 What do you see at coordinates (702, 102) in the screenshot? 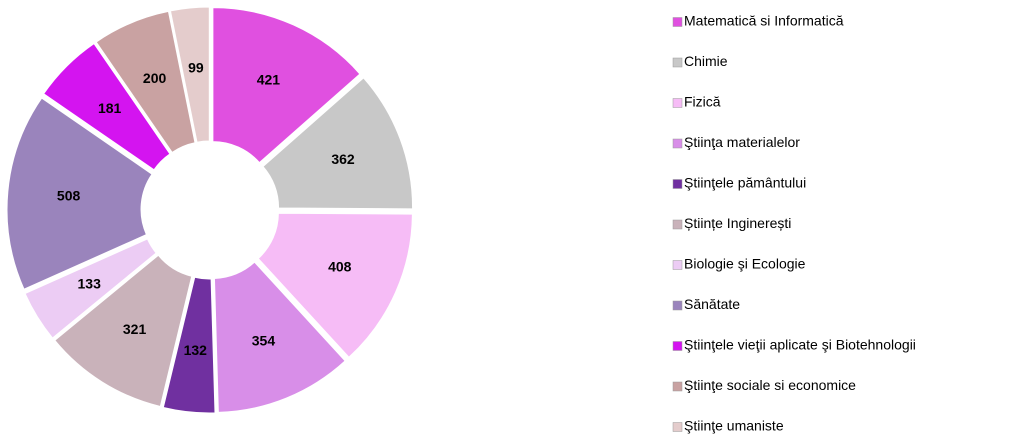
I see `legend-label: Fizică` at bounding box center [702, 102].